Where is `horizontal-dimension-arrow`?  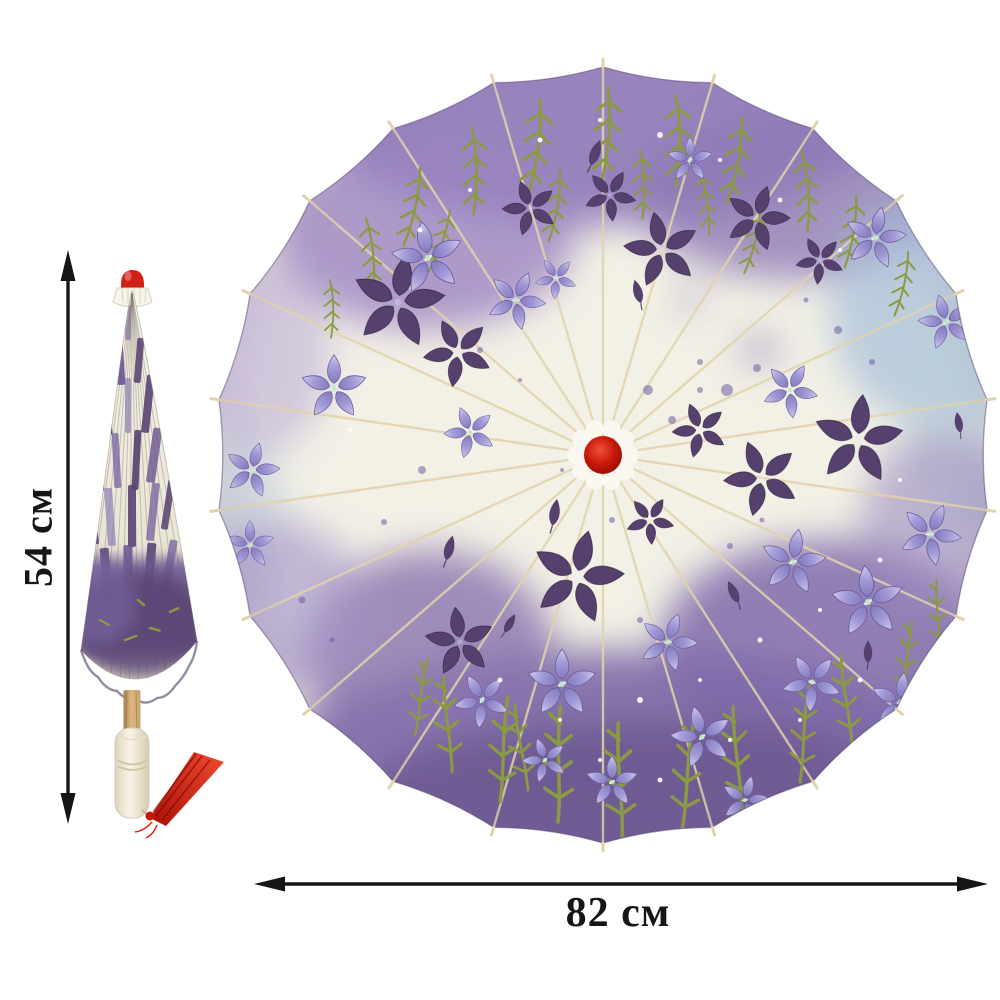
horizontal-dimension-arrow is located at coordinates (621, 884).